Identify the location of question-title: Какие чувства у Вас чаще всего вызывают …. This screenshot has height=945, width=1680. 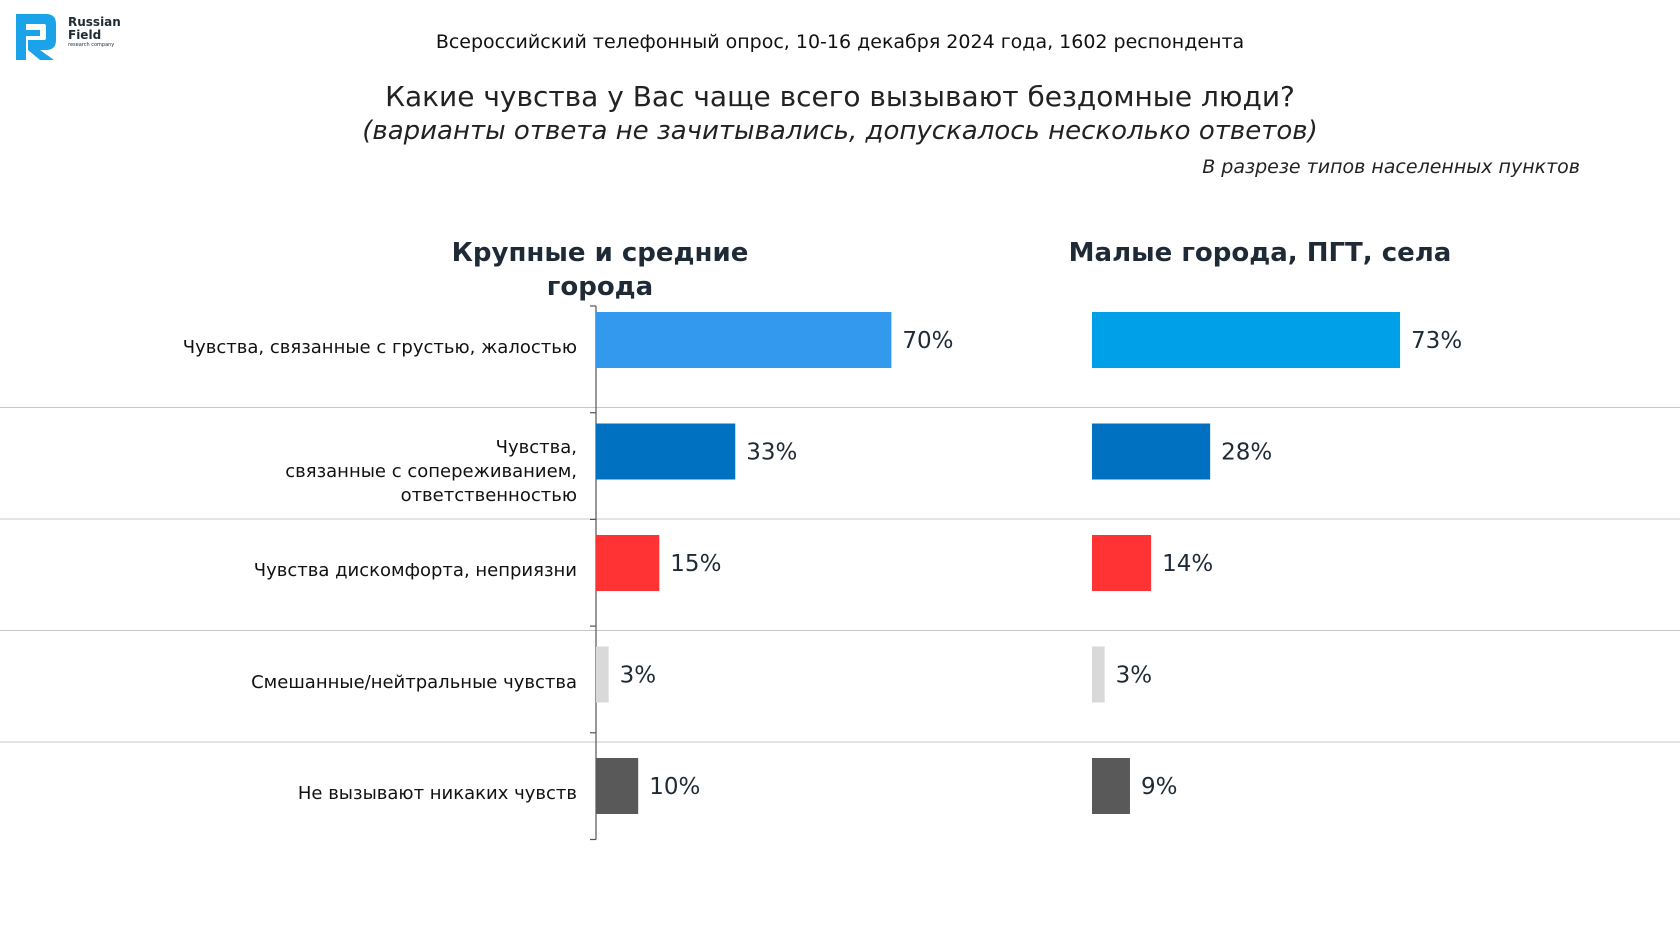
(840, 96).